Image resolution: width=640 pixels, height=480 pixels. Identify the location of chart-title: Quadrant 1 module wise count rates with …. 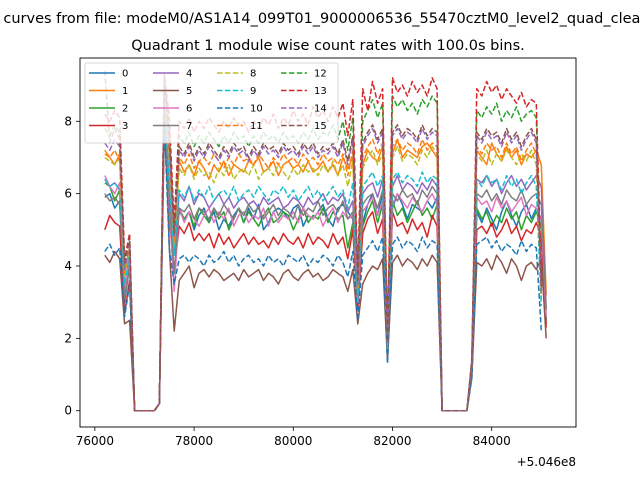
(328, 46).